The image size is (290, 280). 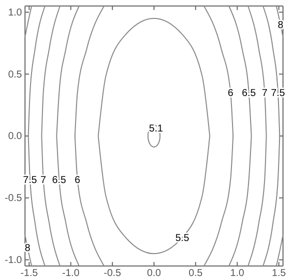 I want to click on y-tick-label: 0.0, so click(x=15, y=136).